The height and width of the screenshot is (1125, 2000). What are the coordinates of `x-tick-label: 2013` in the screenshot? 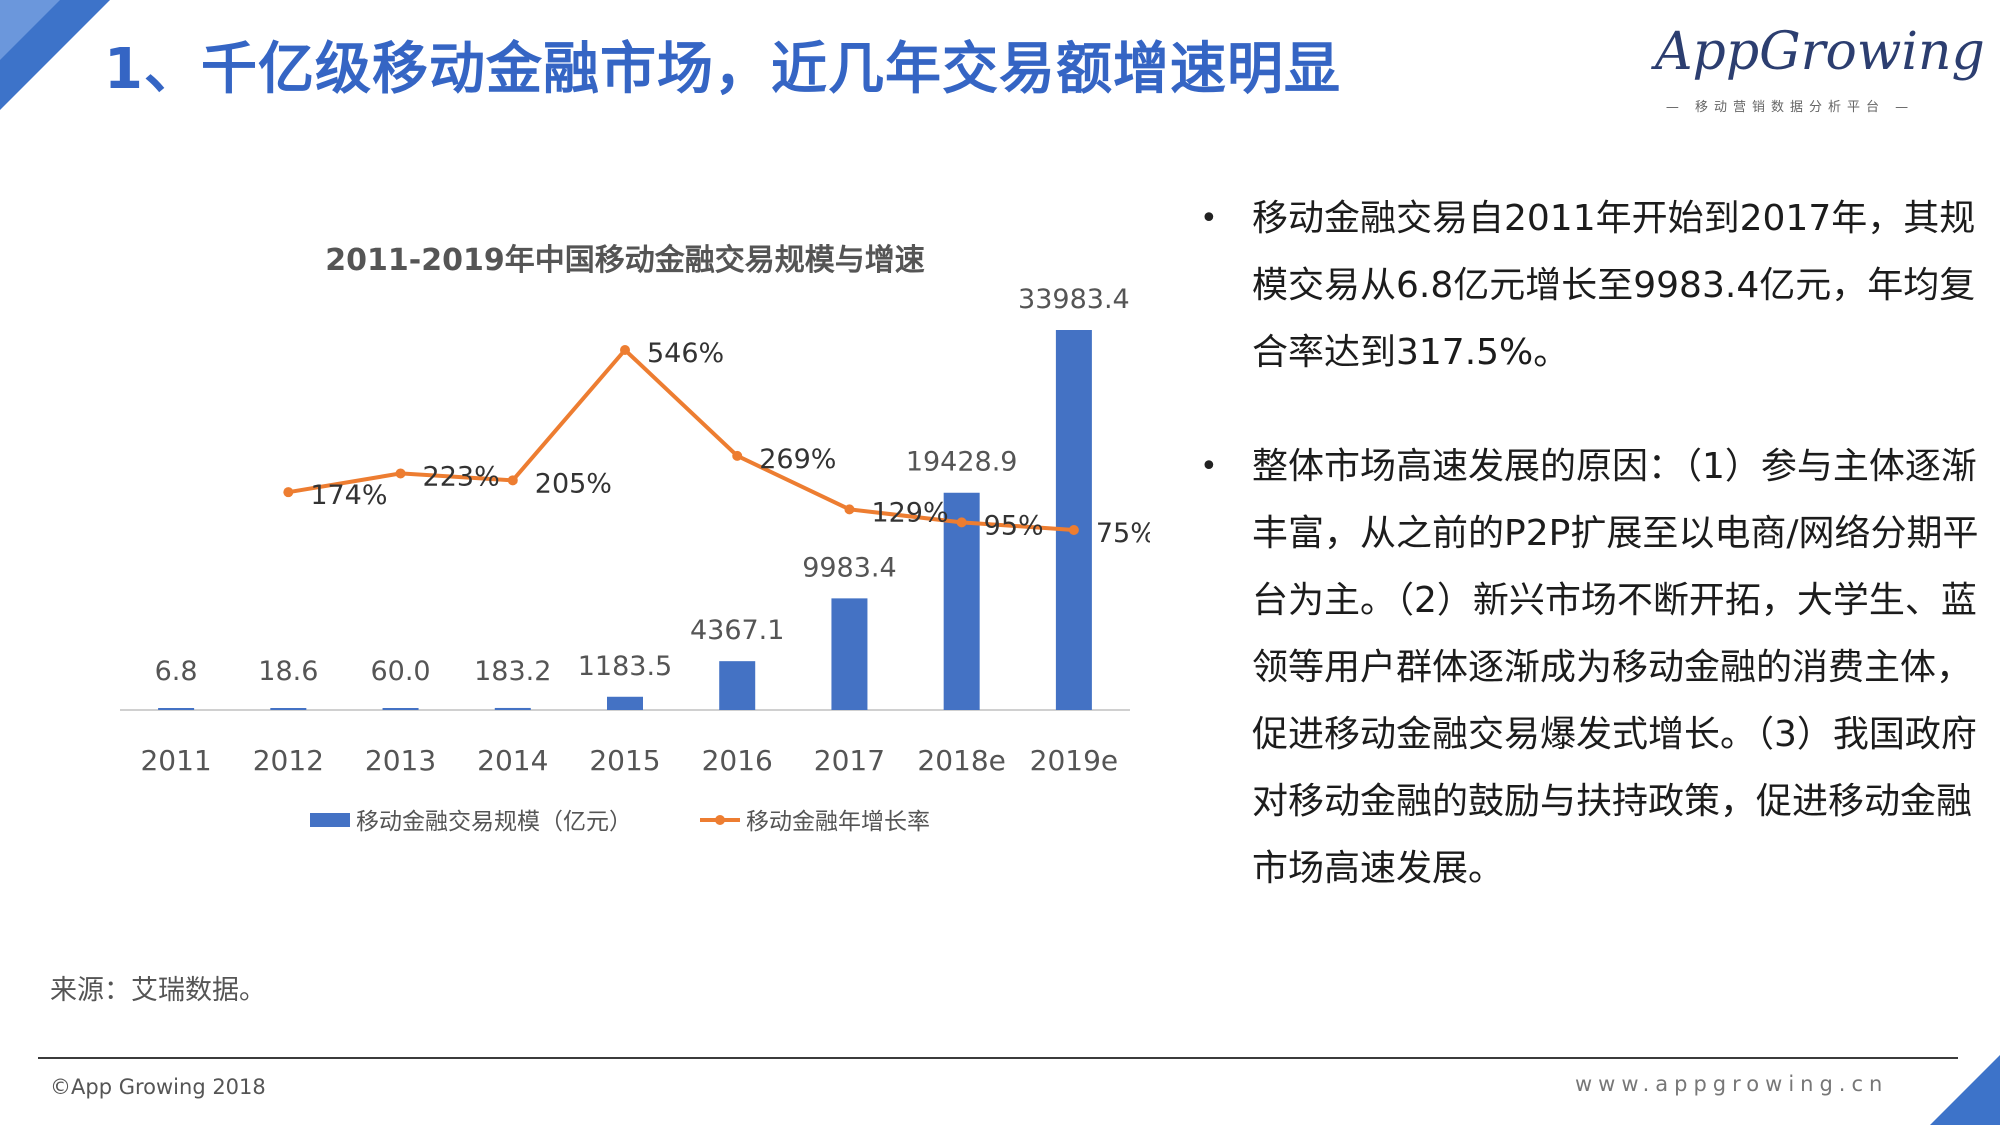 It's located at (400, 760).